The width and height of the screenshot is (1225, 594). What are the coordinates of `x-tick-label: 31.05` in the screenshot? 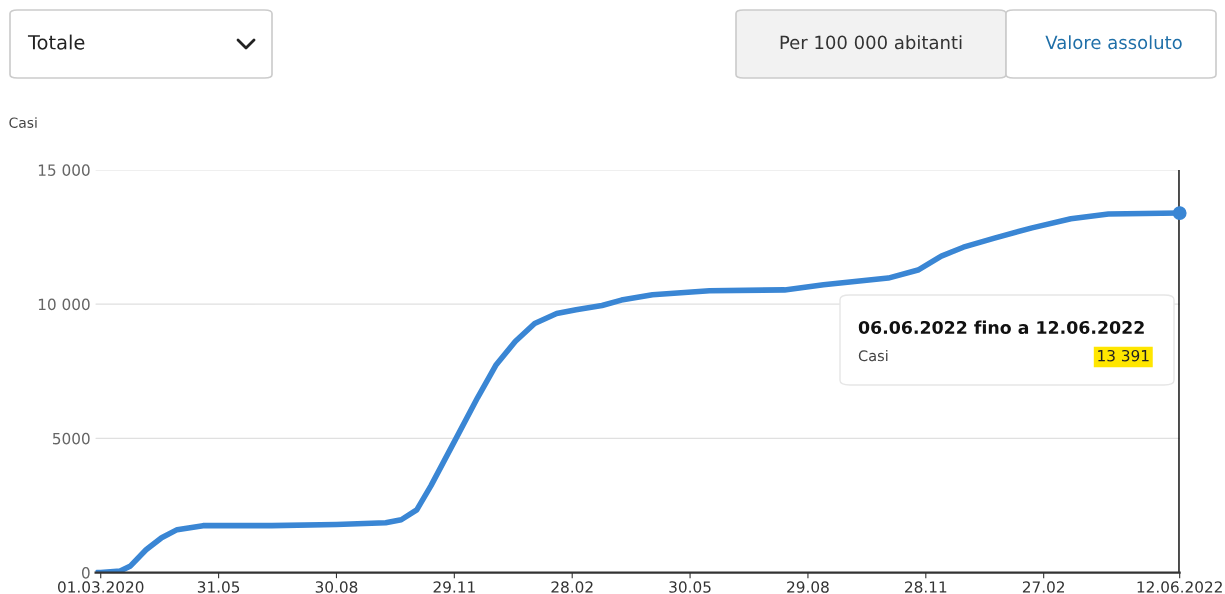 It's located at (218, 587).